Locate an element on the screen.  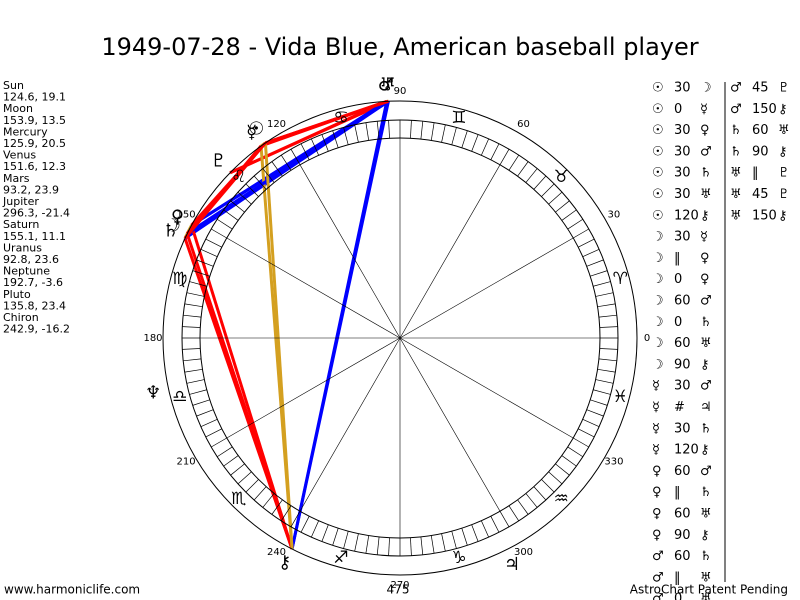
degree-label: 240 is located at coordinates (276, 552).